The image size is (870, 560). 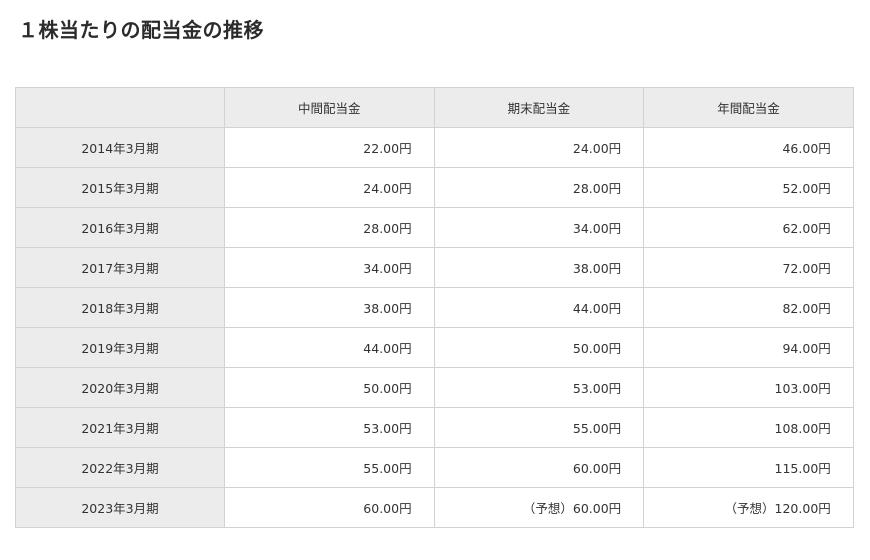 I want to click on interim-cell: 28.00円, so click(x=329, y=227).